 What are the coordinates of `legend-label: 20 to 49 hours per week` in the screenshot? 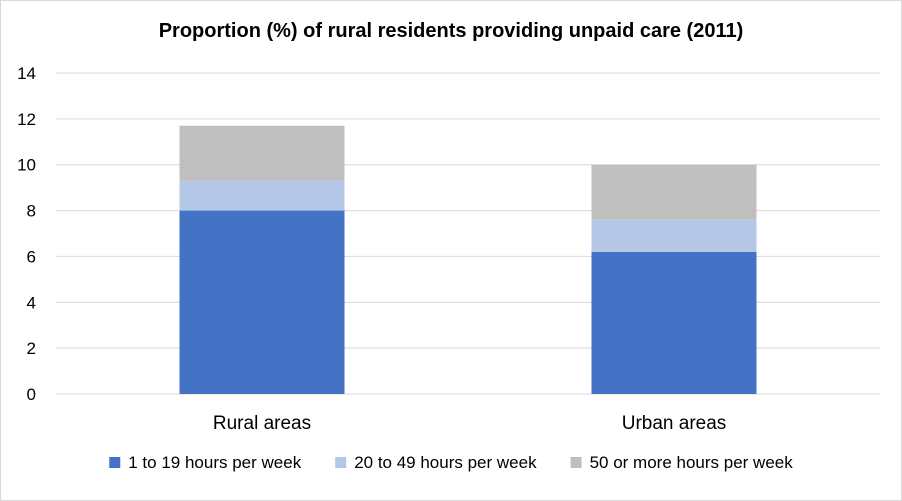 It's located at (445, 462).